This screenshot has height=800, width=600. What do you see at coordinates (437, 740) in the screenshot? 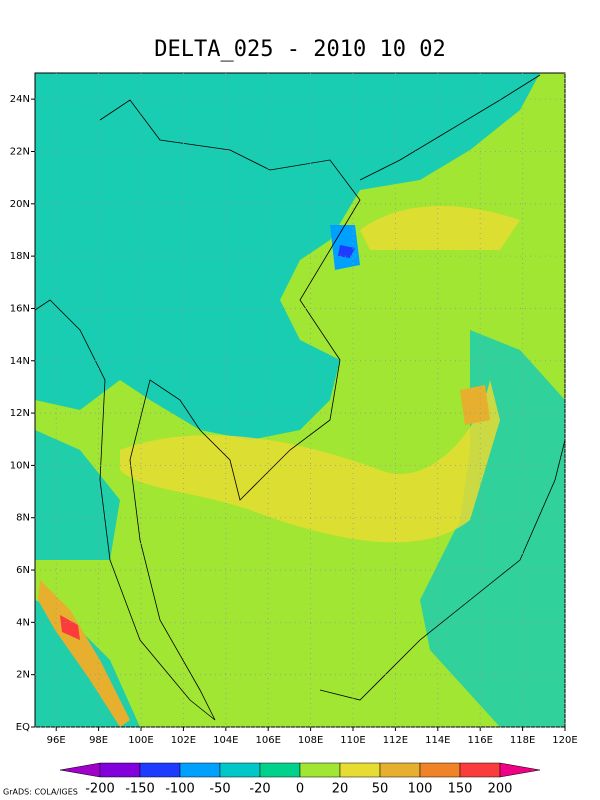
I see `x-tick-label: 114E` at bounding box center [437, 740].